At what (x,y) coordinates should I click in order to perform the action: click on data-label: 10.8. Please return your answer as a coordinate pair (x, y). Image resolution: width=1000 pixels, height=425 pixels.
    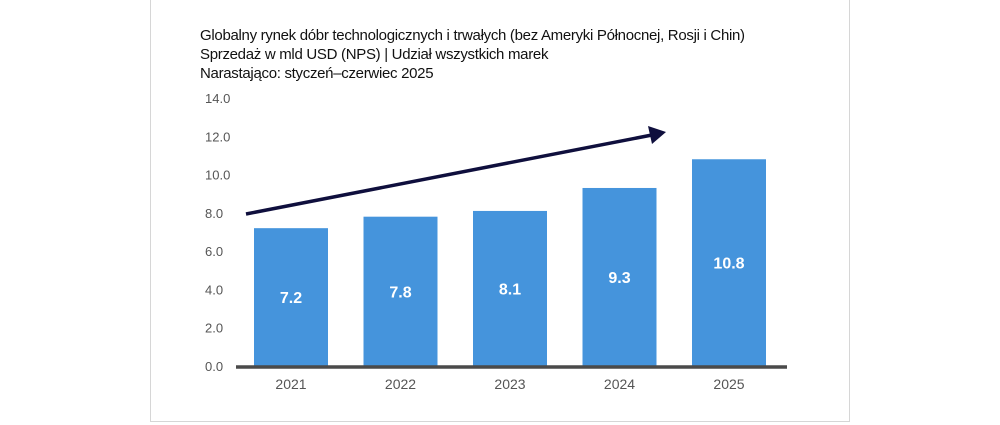
    Looking at the image, I should click on (728, 264).